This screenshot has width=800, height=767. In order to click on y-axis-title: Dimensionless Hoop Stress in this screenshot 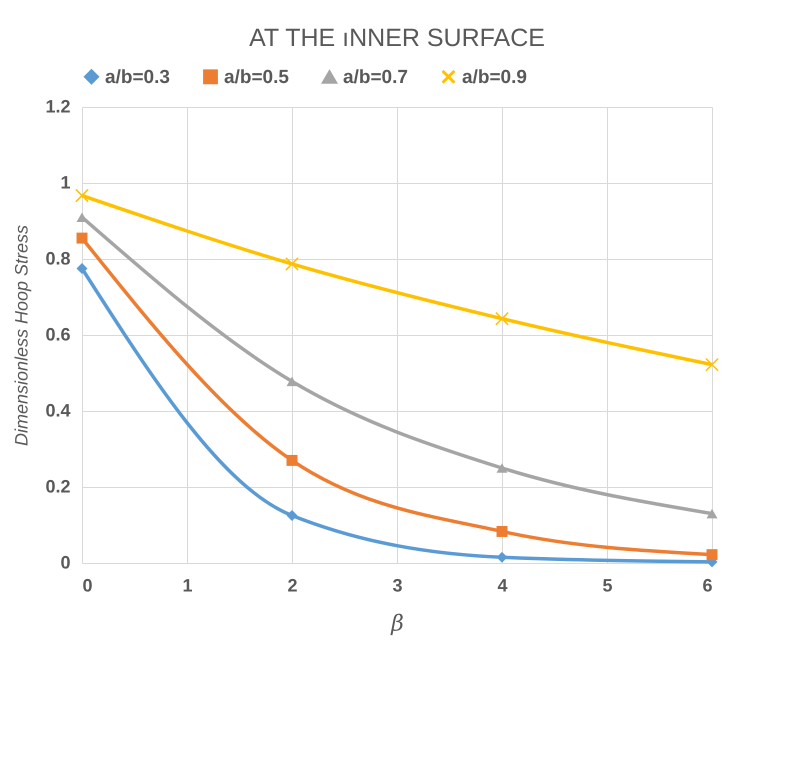, I will do `click(21, 335)`.